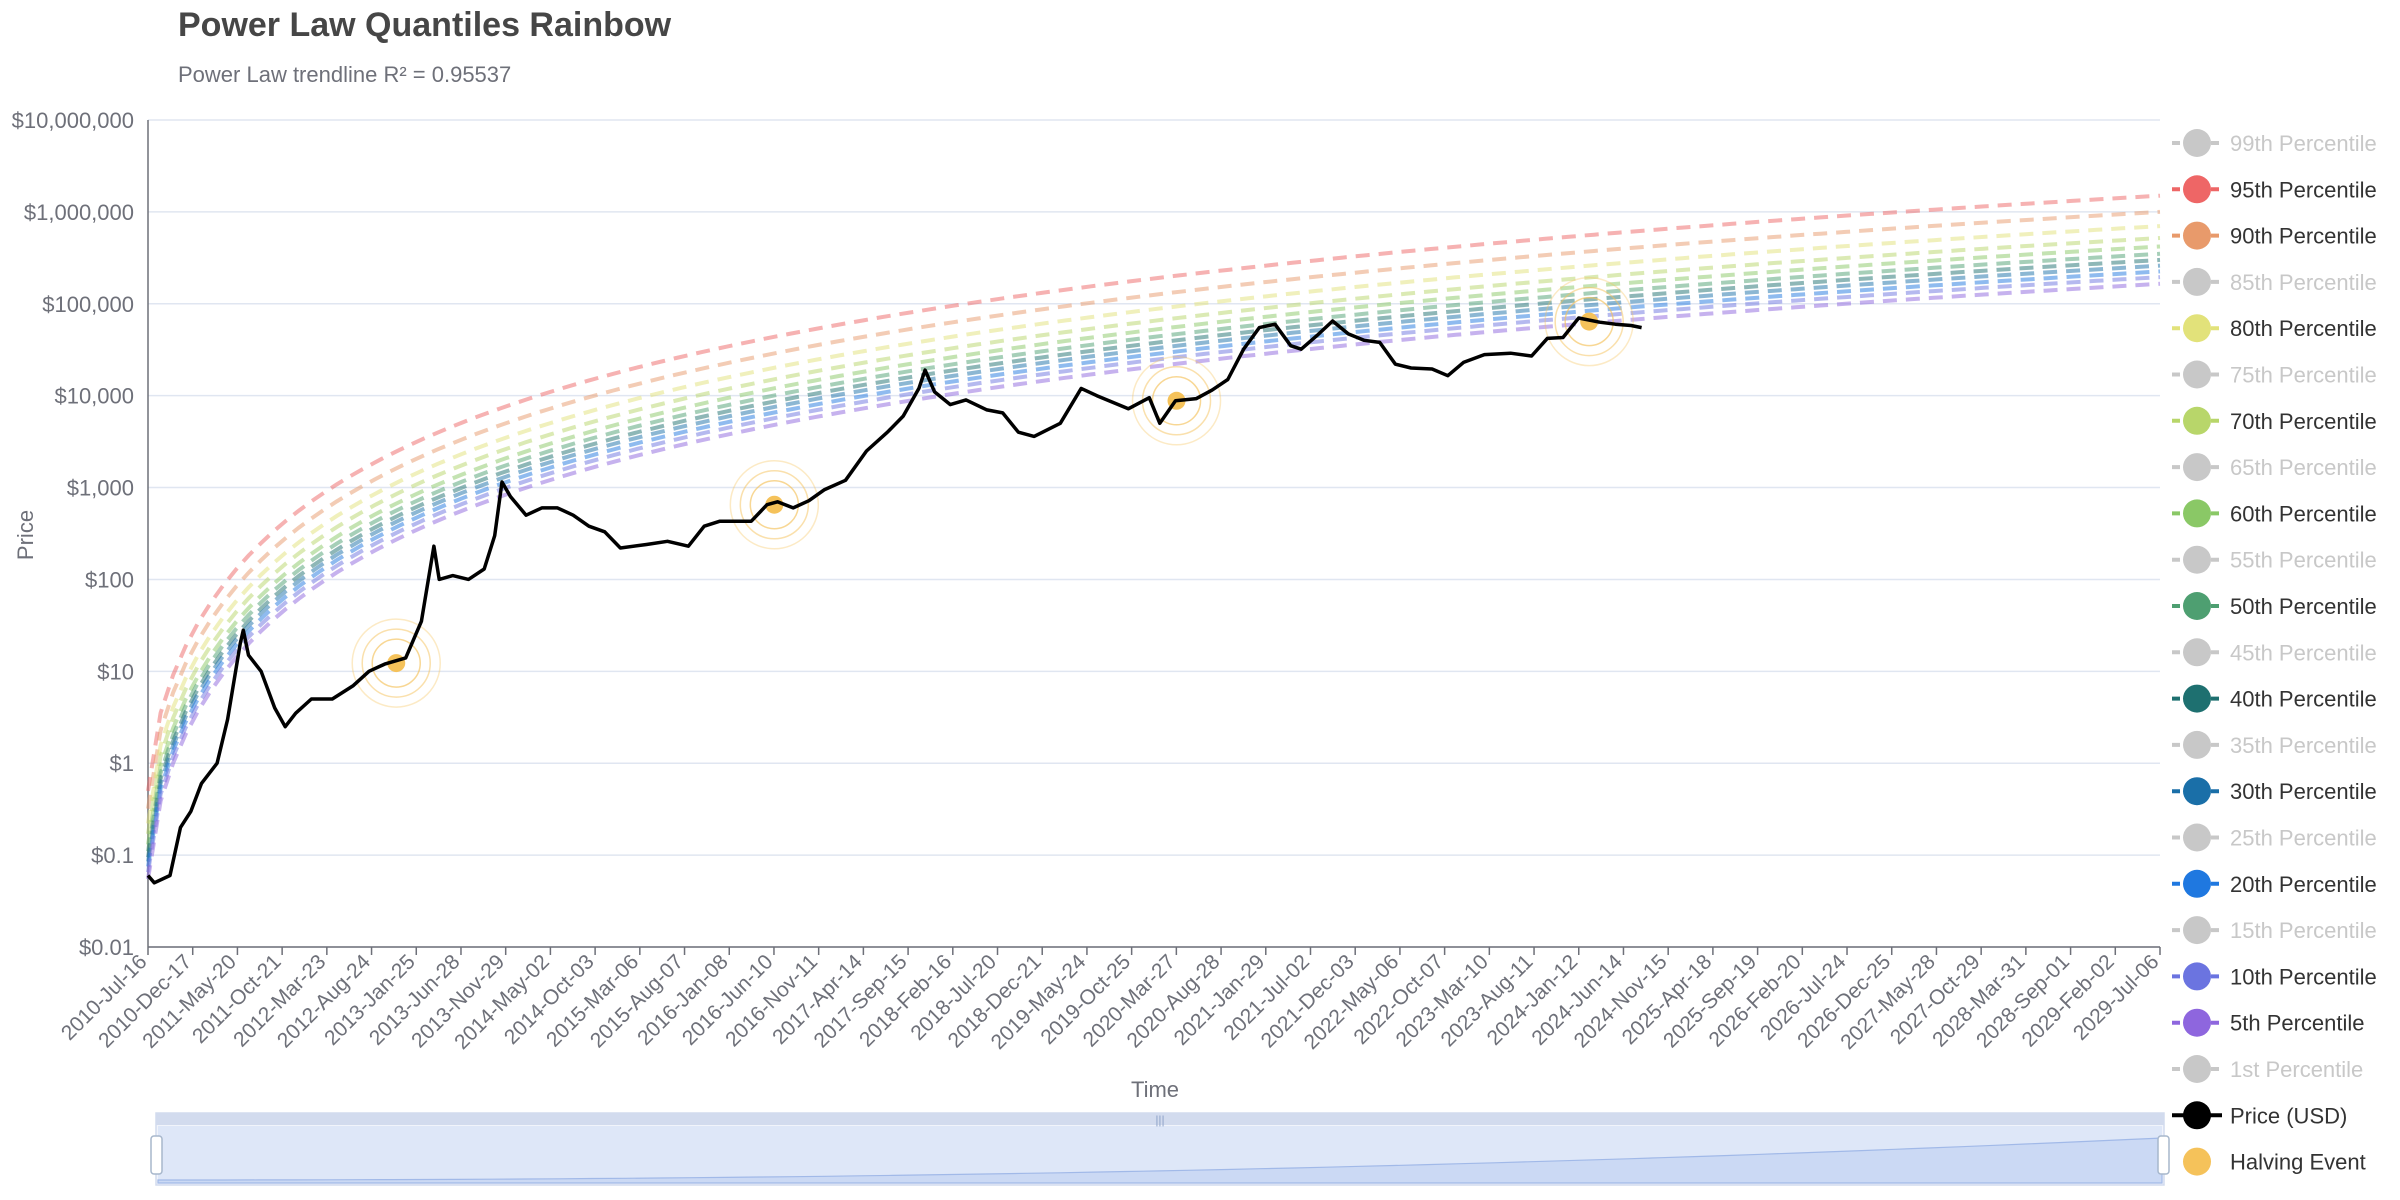 This screenshot has width=2400, height=1200. I want to click on legend-item-70th-percentile: 70th Percentile, so click(2274, 420).